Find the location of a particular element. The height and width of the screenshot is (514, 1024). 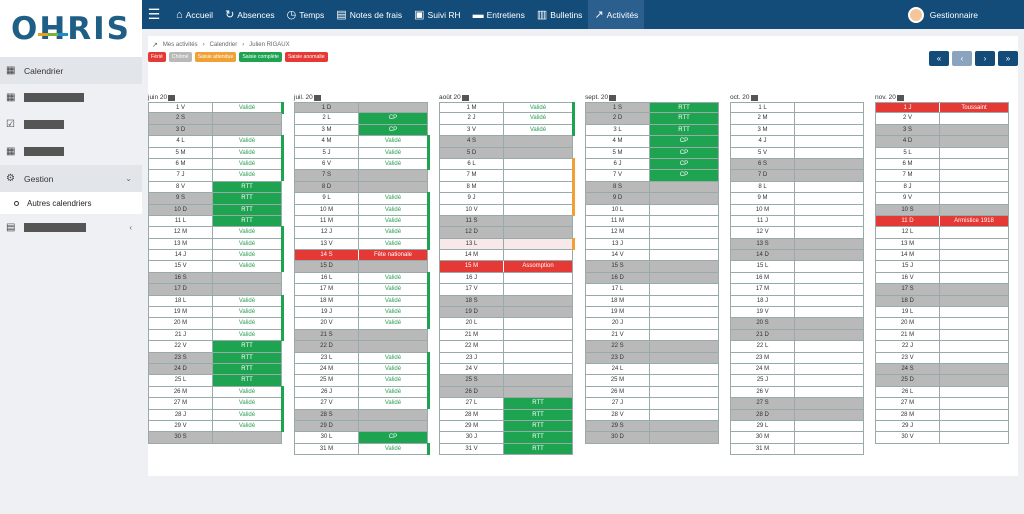

day-cell: 25 M is located at coordinates (652, 381).